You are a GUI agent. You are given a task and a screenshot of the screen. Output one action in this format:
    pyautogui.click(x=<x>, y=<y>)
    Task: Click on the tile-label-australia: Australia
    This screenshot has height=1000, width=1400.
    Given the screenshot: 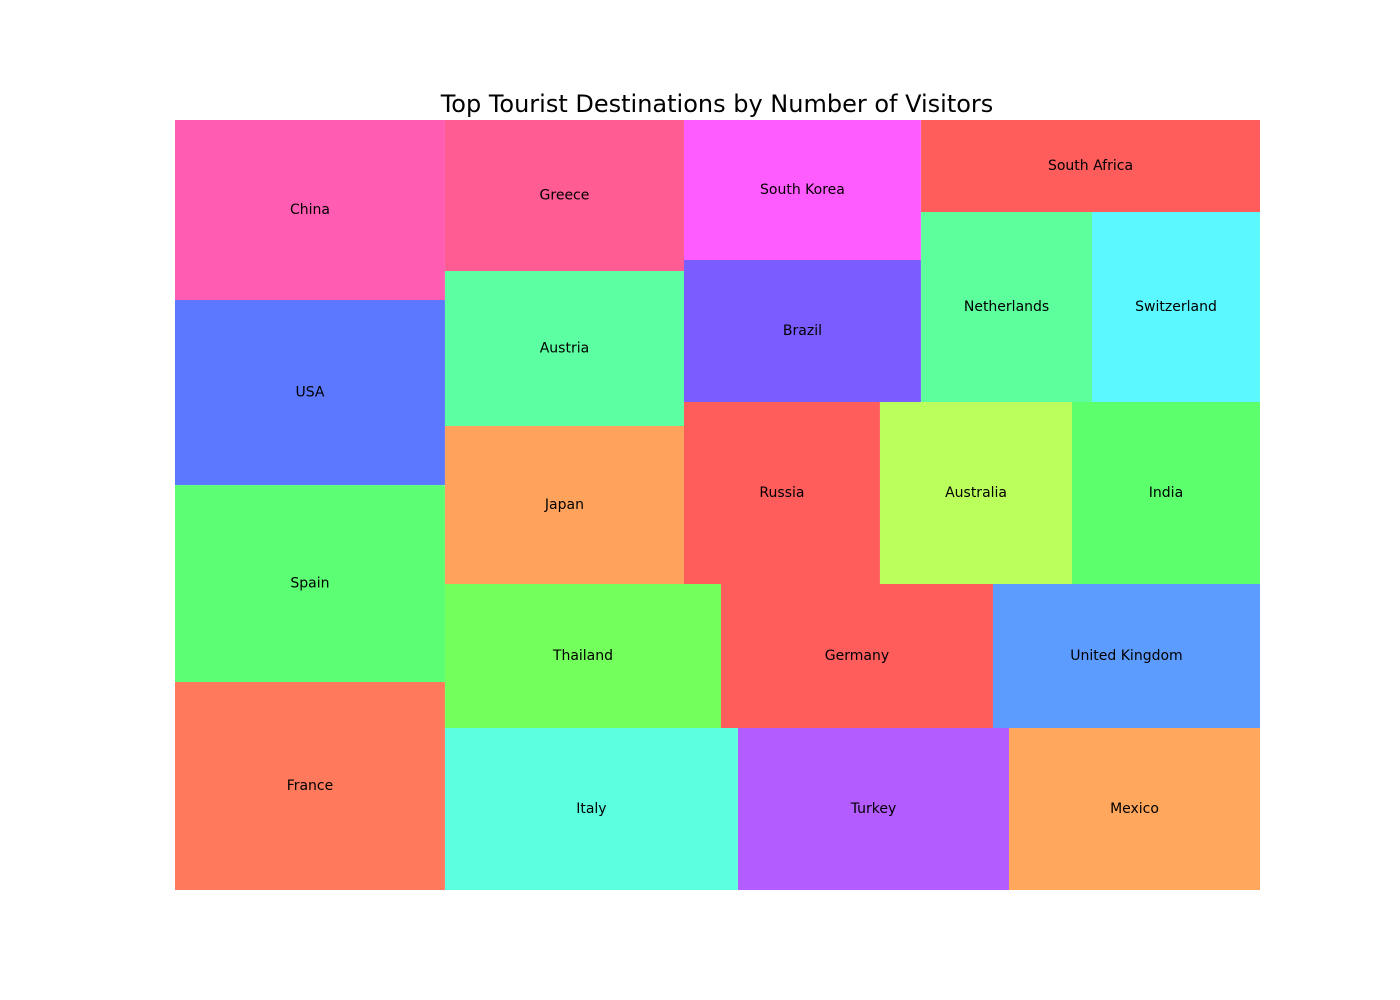 What is the action you would take?
    pyautogui.click(x=976, y=493)
    